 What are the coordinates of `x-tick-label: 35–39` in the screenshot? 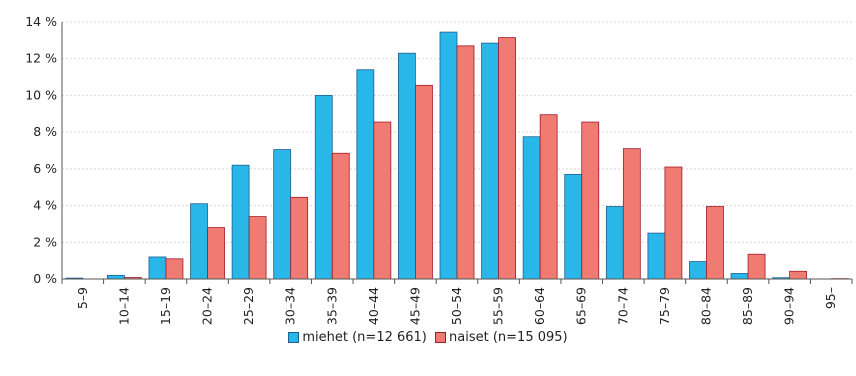 It's located at (331, 306).